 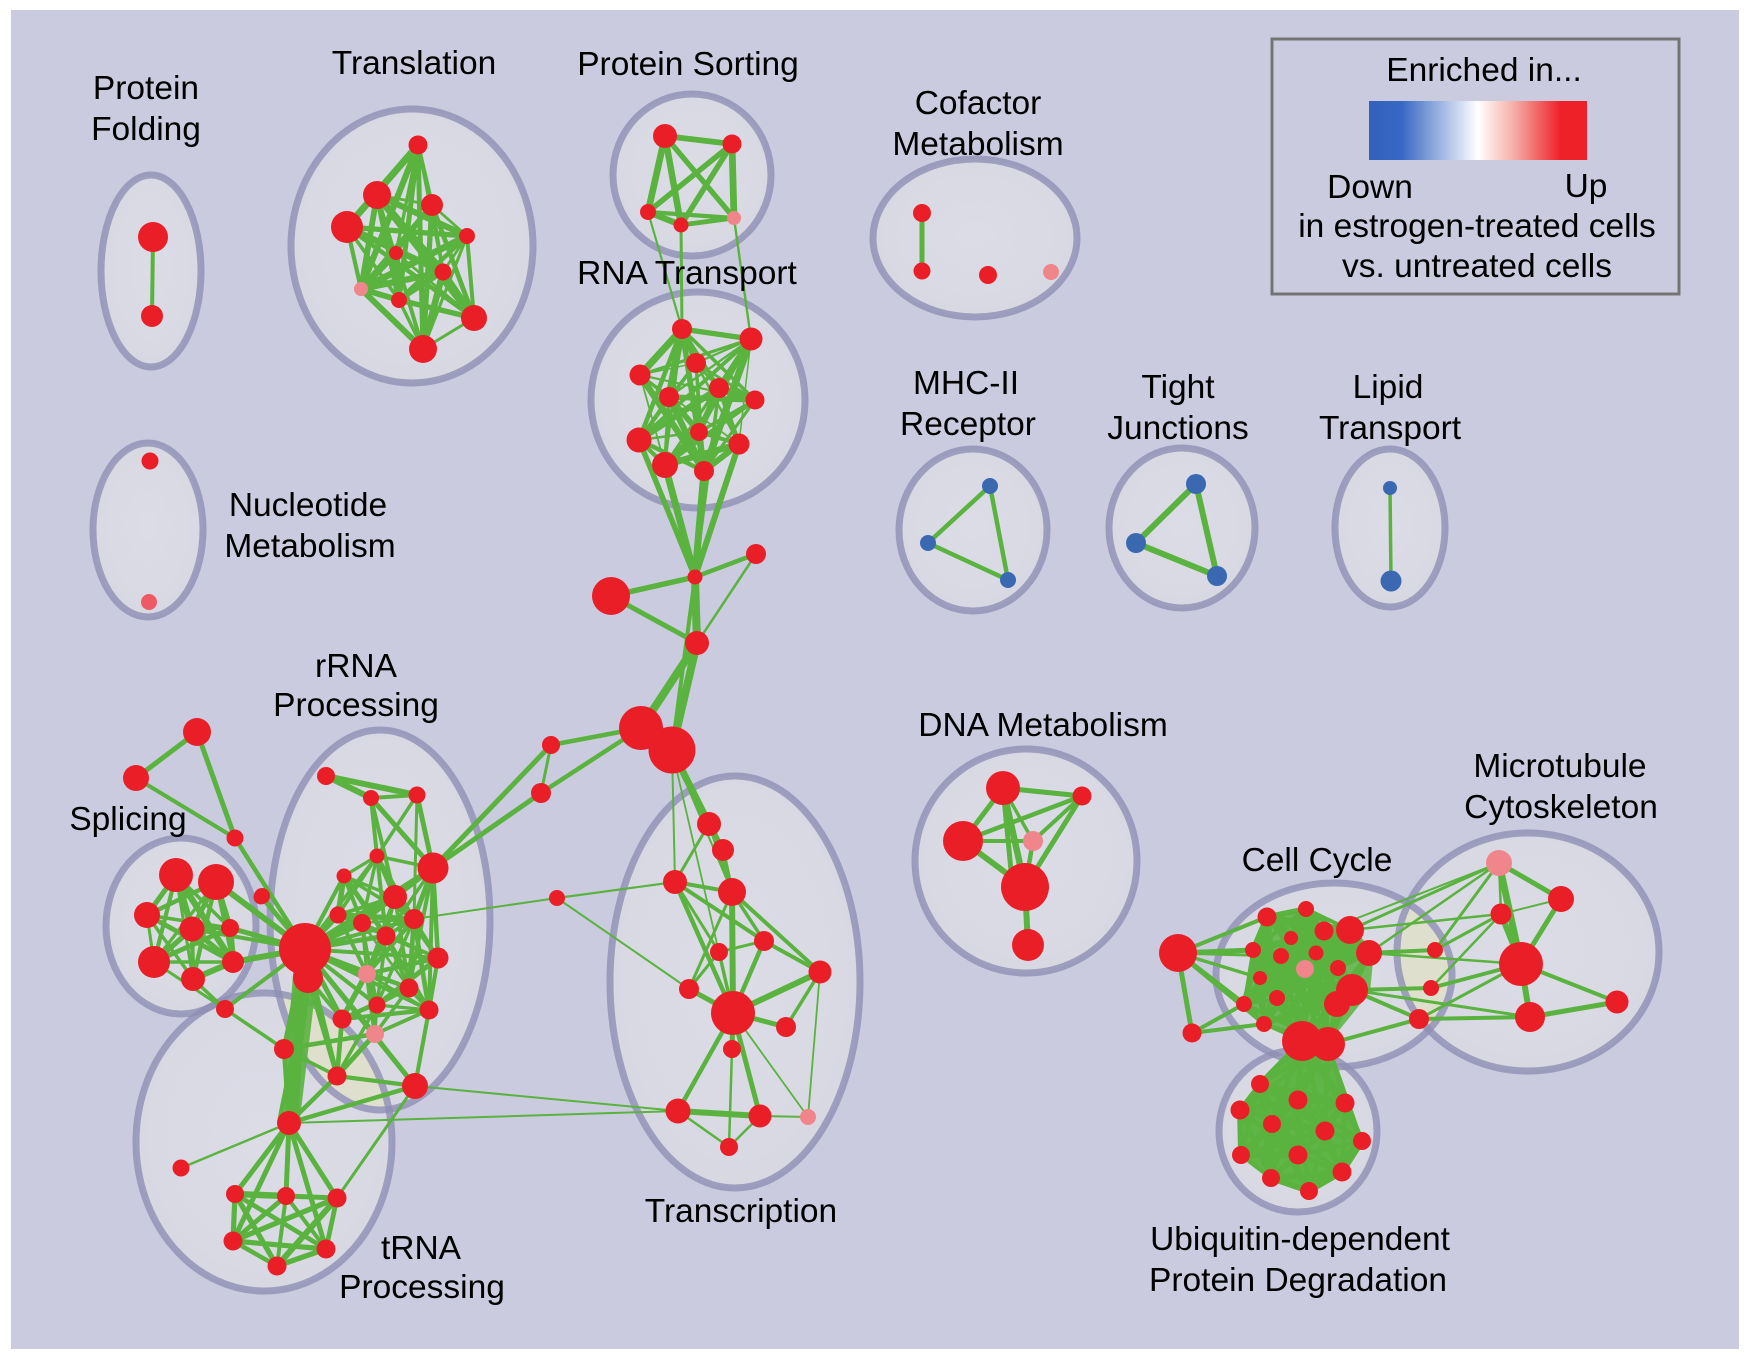 What do you see at coordinates (414, 63) in the screenshot?
I see `svg-text: Translation` at bounding box center [414, 63].